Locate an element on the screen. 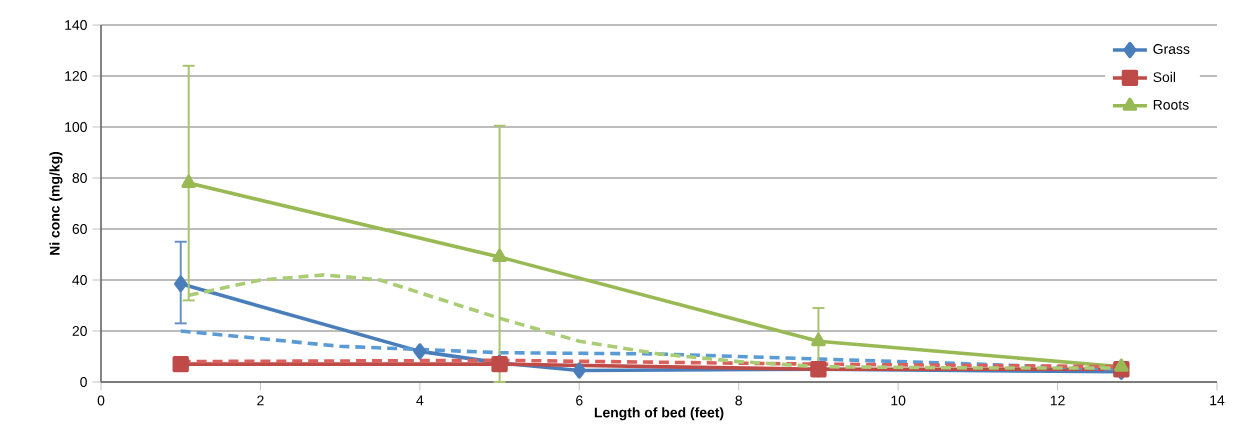 Image resolution: width=1249 pixels, height=438 pixels. y-tick-label: 0 is located at coordinates (83, 382).